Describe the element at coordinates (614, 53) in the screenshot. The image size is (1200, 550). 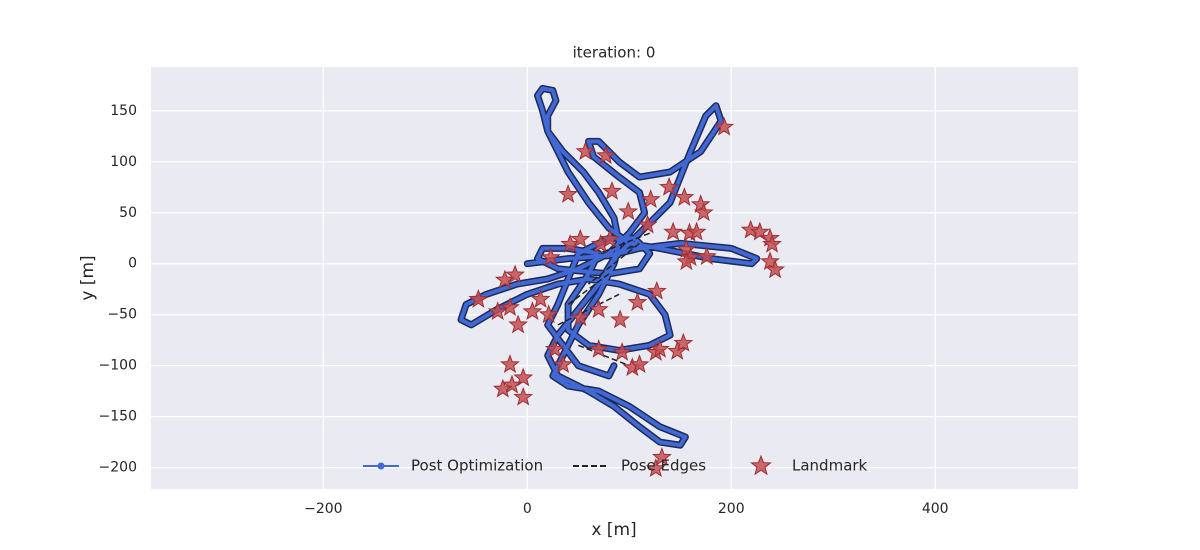
I see `chart-title: iteration: 0` at that location.